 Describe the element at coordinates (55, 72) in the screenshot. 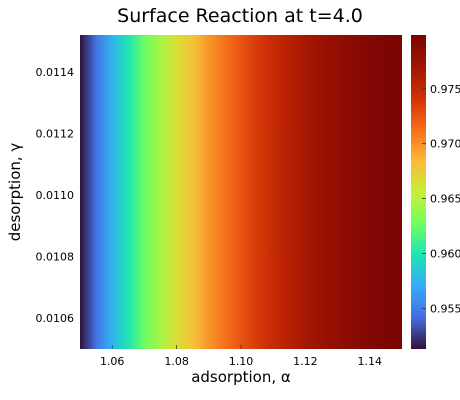

I see `y-tick-label: 0.0114` at that location.